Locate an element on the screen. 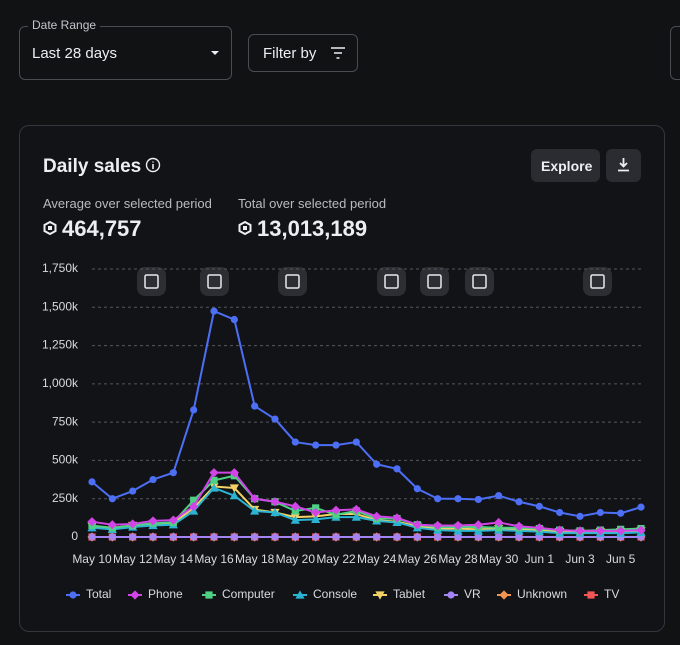 The height and width of the screenshot is (645, 680). filter-button: Filter by is located at coordinates (303, 53).